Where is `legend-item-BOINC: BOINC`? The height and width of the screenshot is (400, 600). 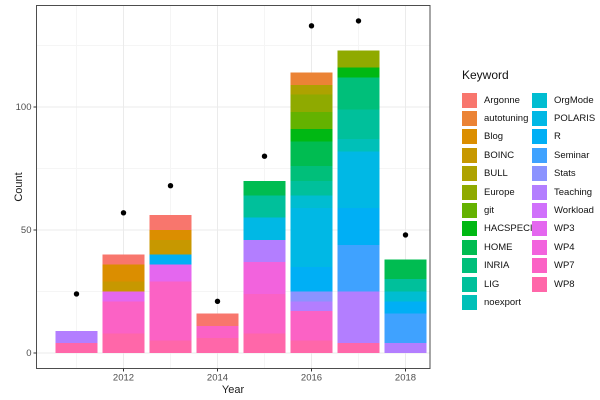 legend-item-BOINC: BOINC is located at coordinates (497, 155).